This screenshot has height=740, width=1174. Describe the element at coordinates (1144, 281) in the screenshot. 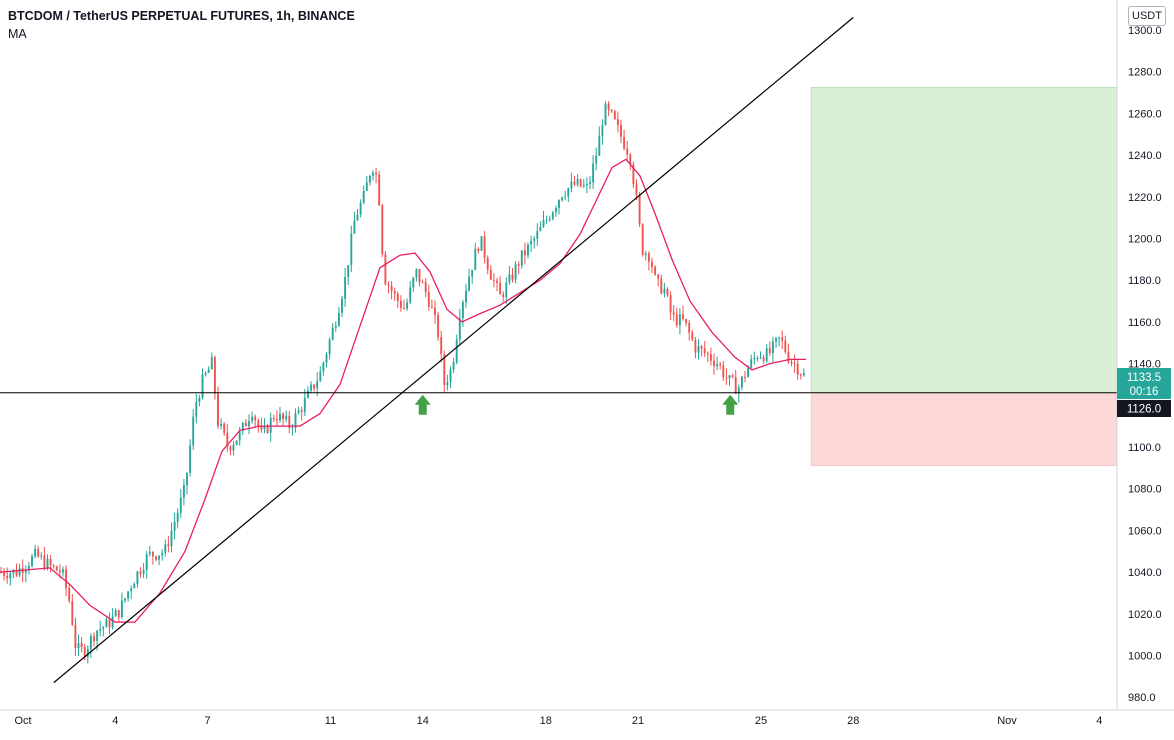

I see `price-tick-label: 1180.0` at that location.